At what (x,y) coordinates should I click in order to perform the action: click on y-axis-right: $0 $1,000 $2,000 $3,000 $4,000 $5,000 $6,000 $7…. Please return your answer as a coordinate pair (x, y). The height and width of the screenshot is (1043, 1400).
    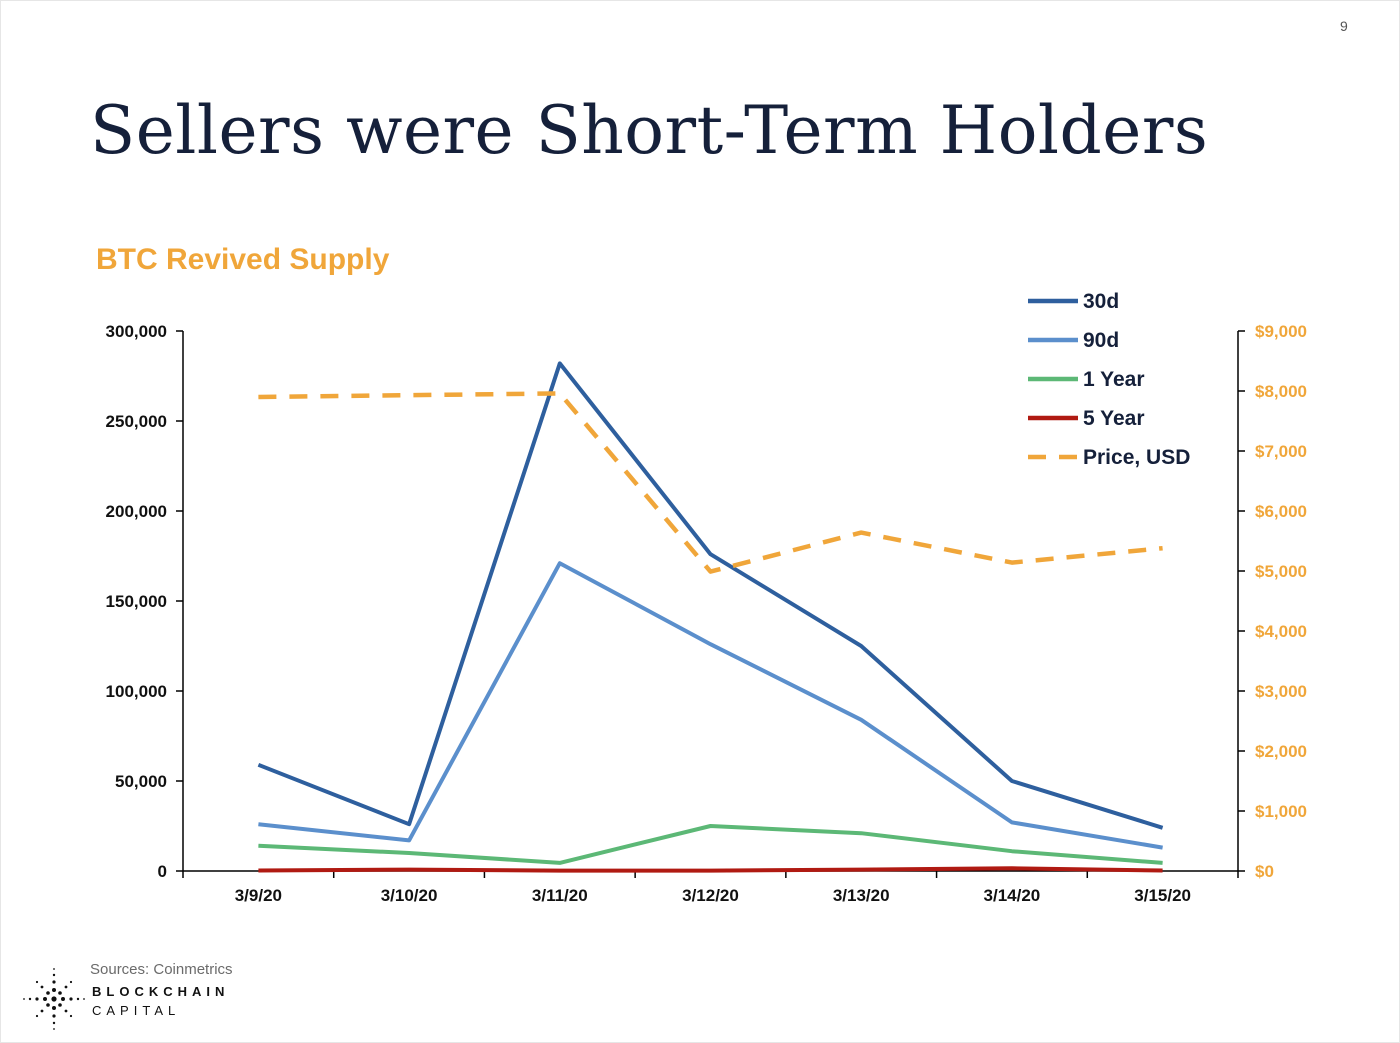
    Looking at the image, I should click on (1272, 601).